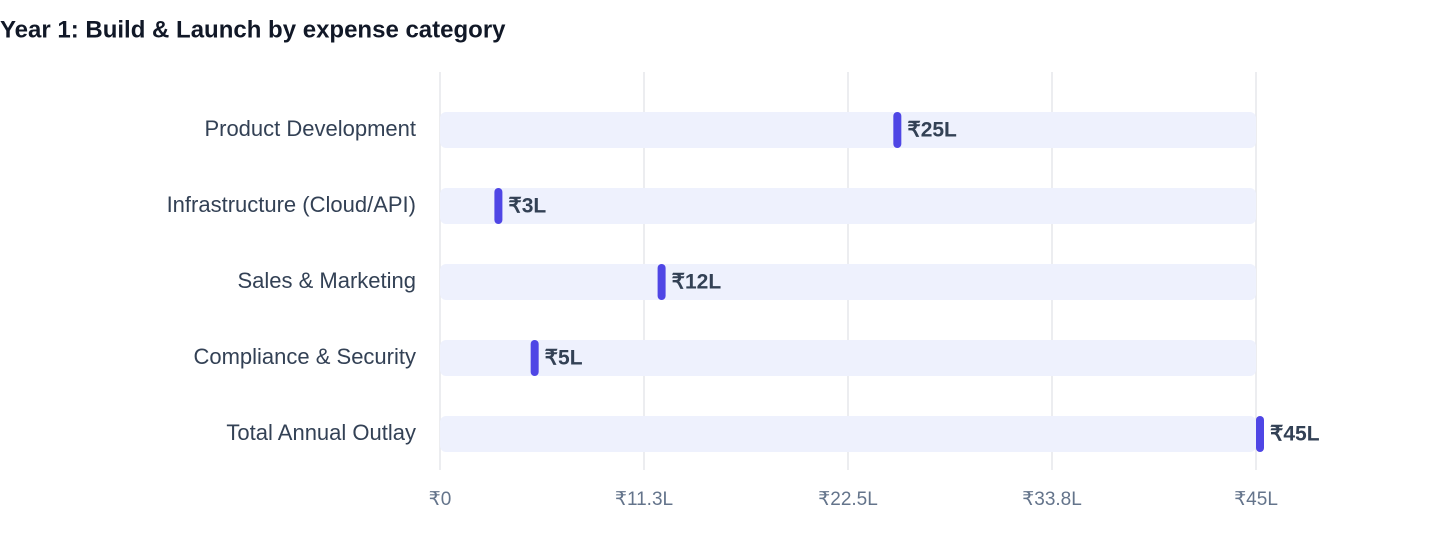  What do you see at coordinates (304, 356) in the screenshot?
I see `category-label: Compliance & Security` at bounding box center [304, 356].